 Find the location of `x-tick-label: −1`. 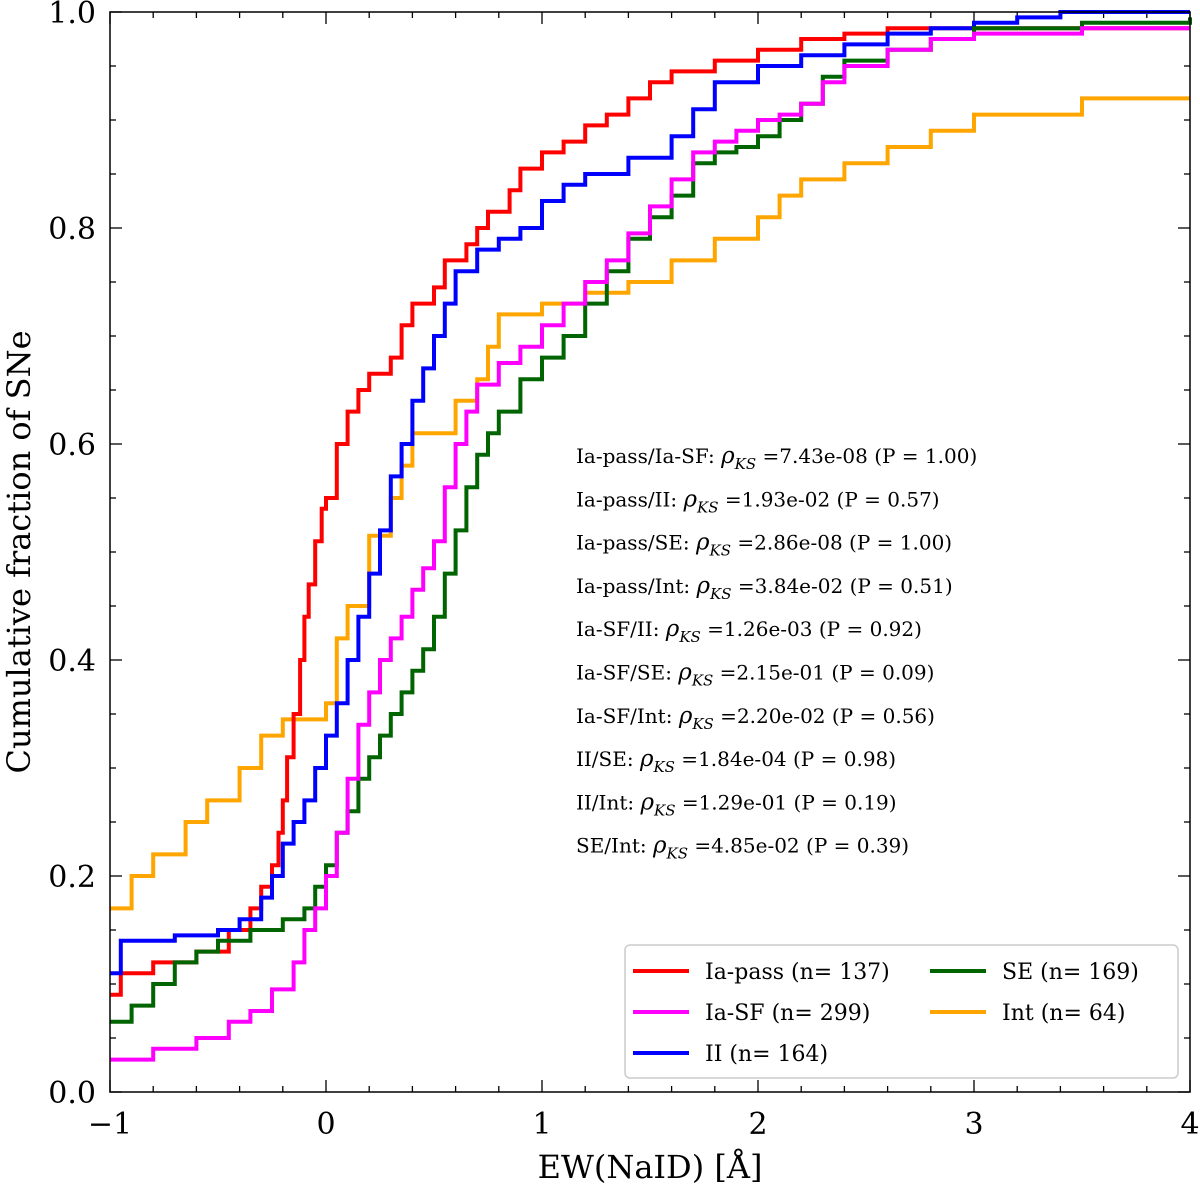

x-tick-label: −1 is located at coordinates (110, 1124).